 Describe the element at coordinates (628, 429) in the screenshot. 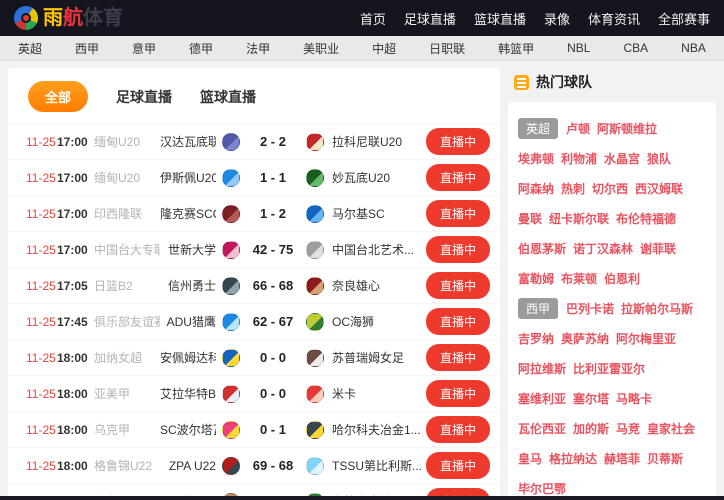

I see `team-link: 马竞` at that location.